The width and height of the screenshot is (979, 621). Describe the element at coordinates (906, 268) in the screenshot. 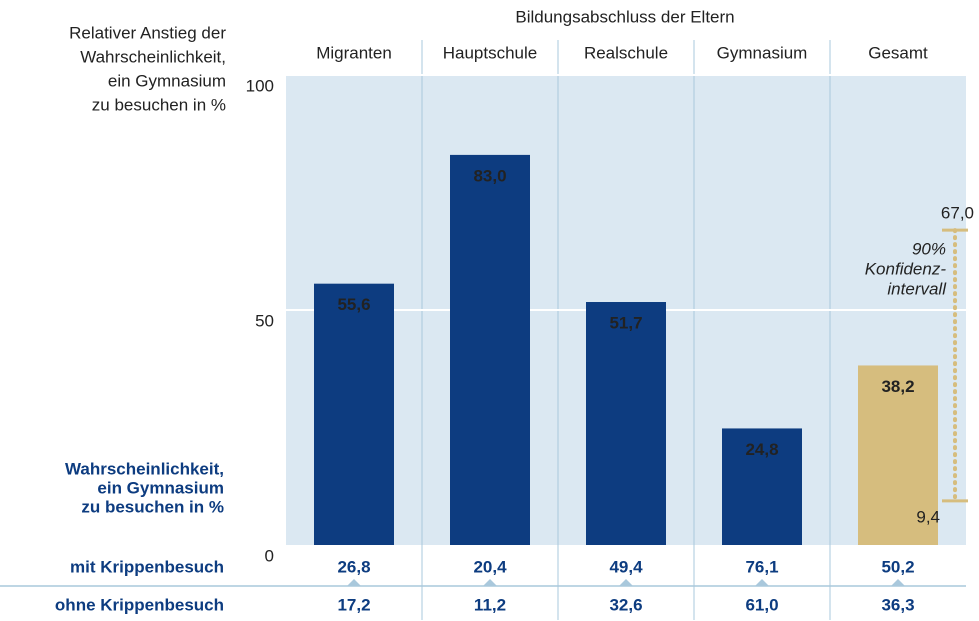

I see `ci-annotation: Konfidenz-` at that location.